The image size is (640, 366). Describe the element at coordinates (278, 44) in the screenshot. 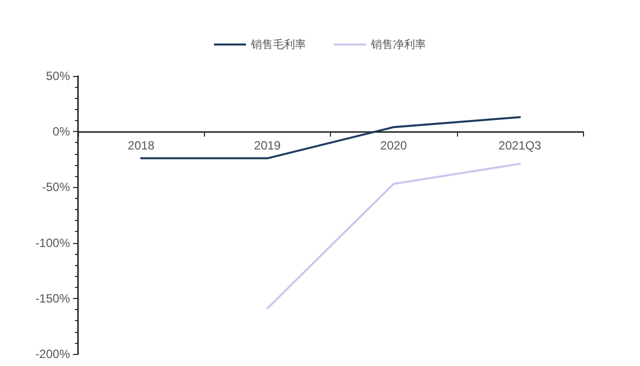

I see `legend-label: 销售毛利率` at that location.